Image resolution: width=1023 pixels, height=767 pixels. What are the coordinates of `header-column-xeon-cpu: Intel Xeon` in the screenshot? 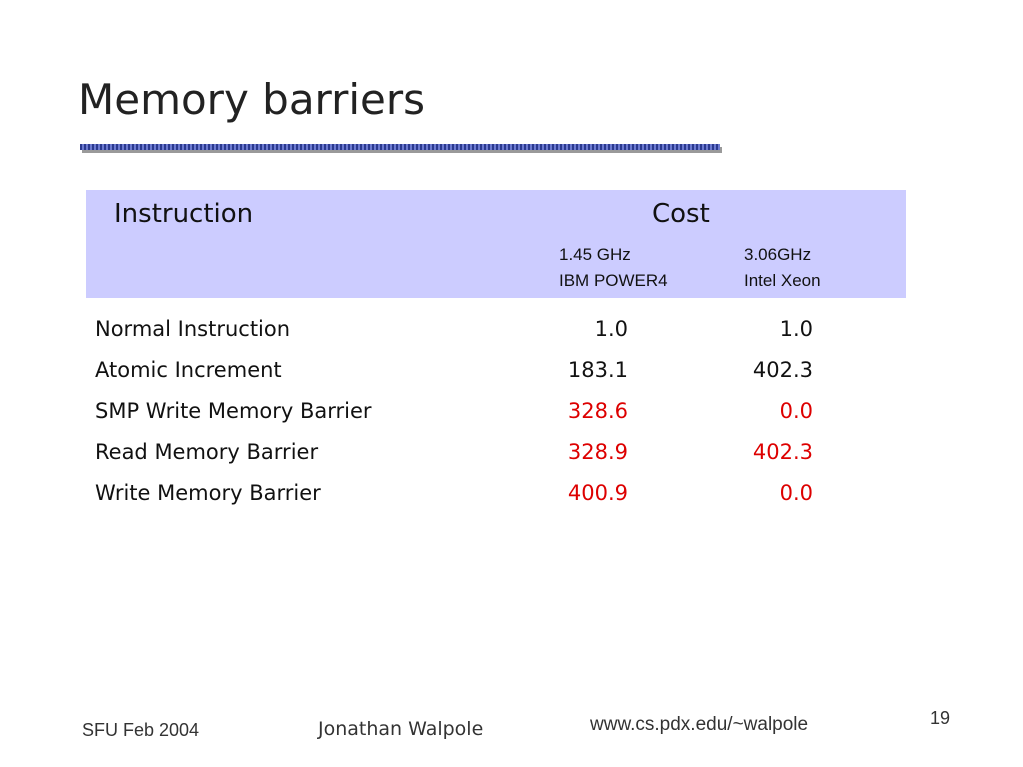 It's located at (782, 280).